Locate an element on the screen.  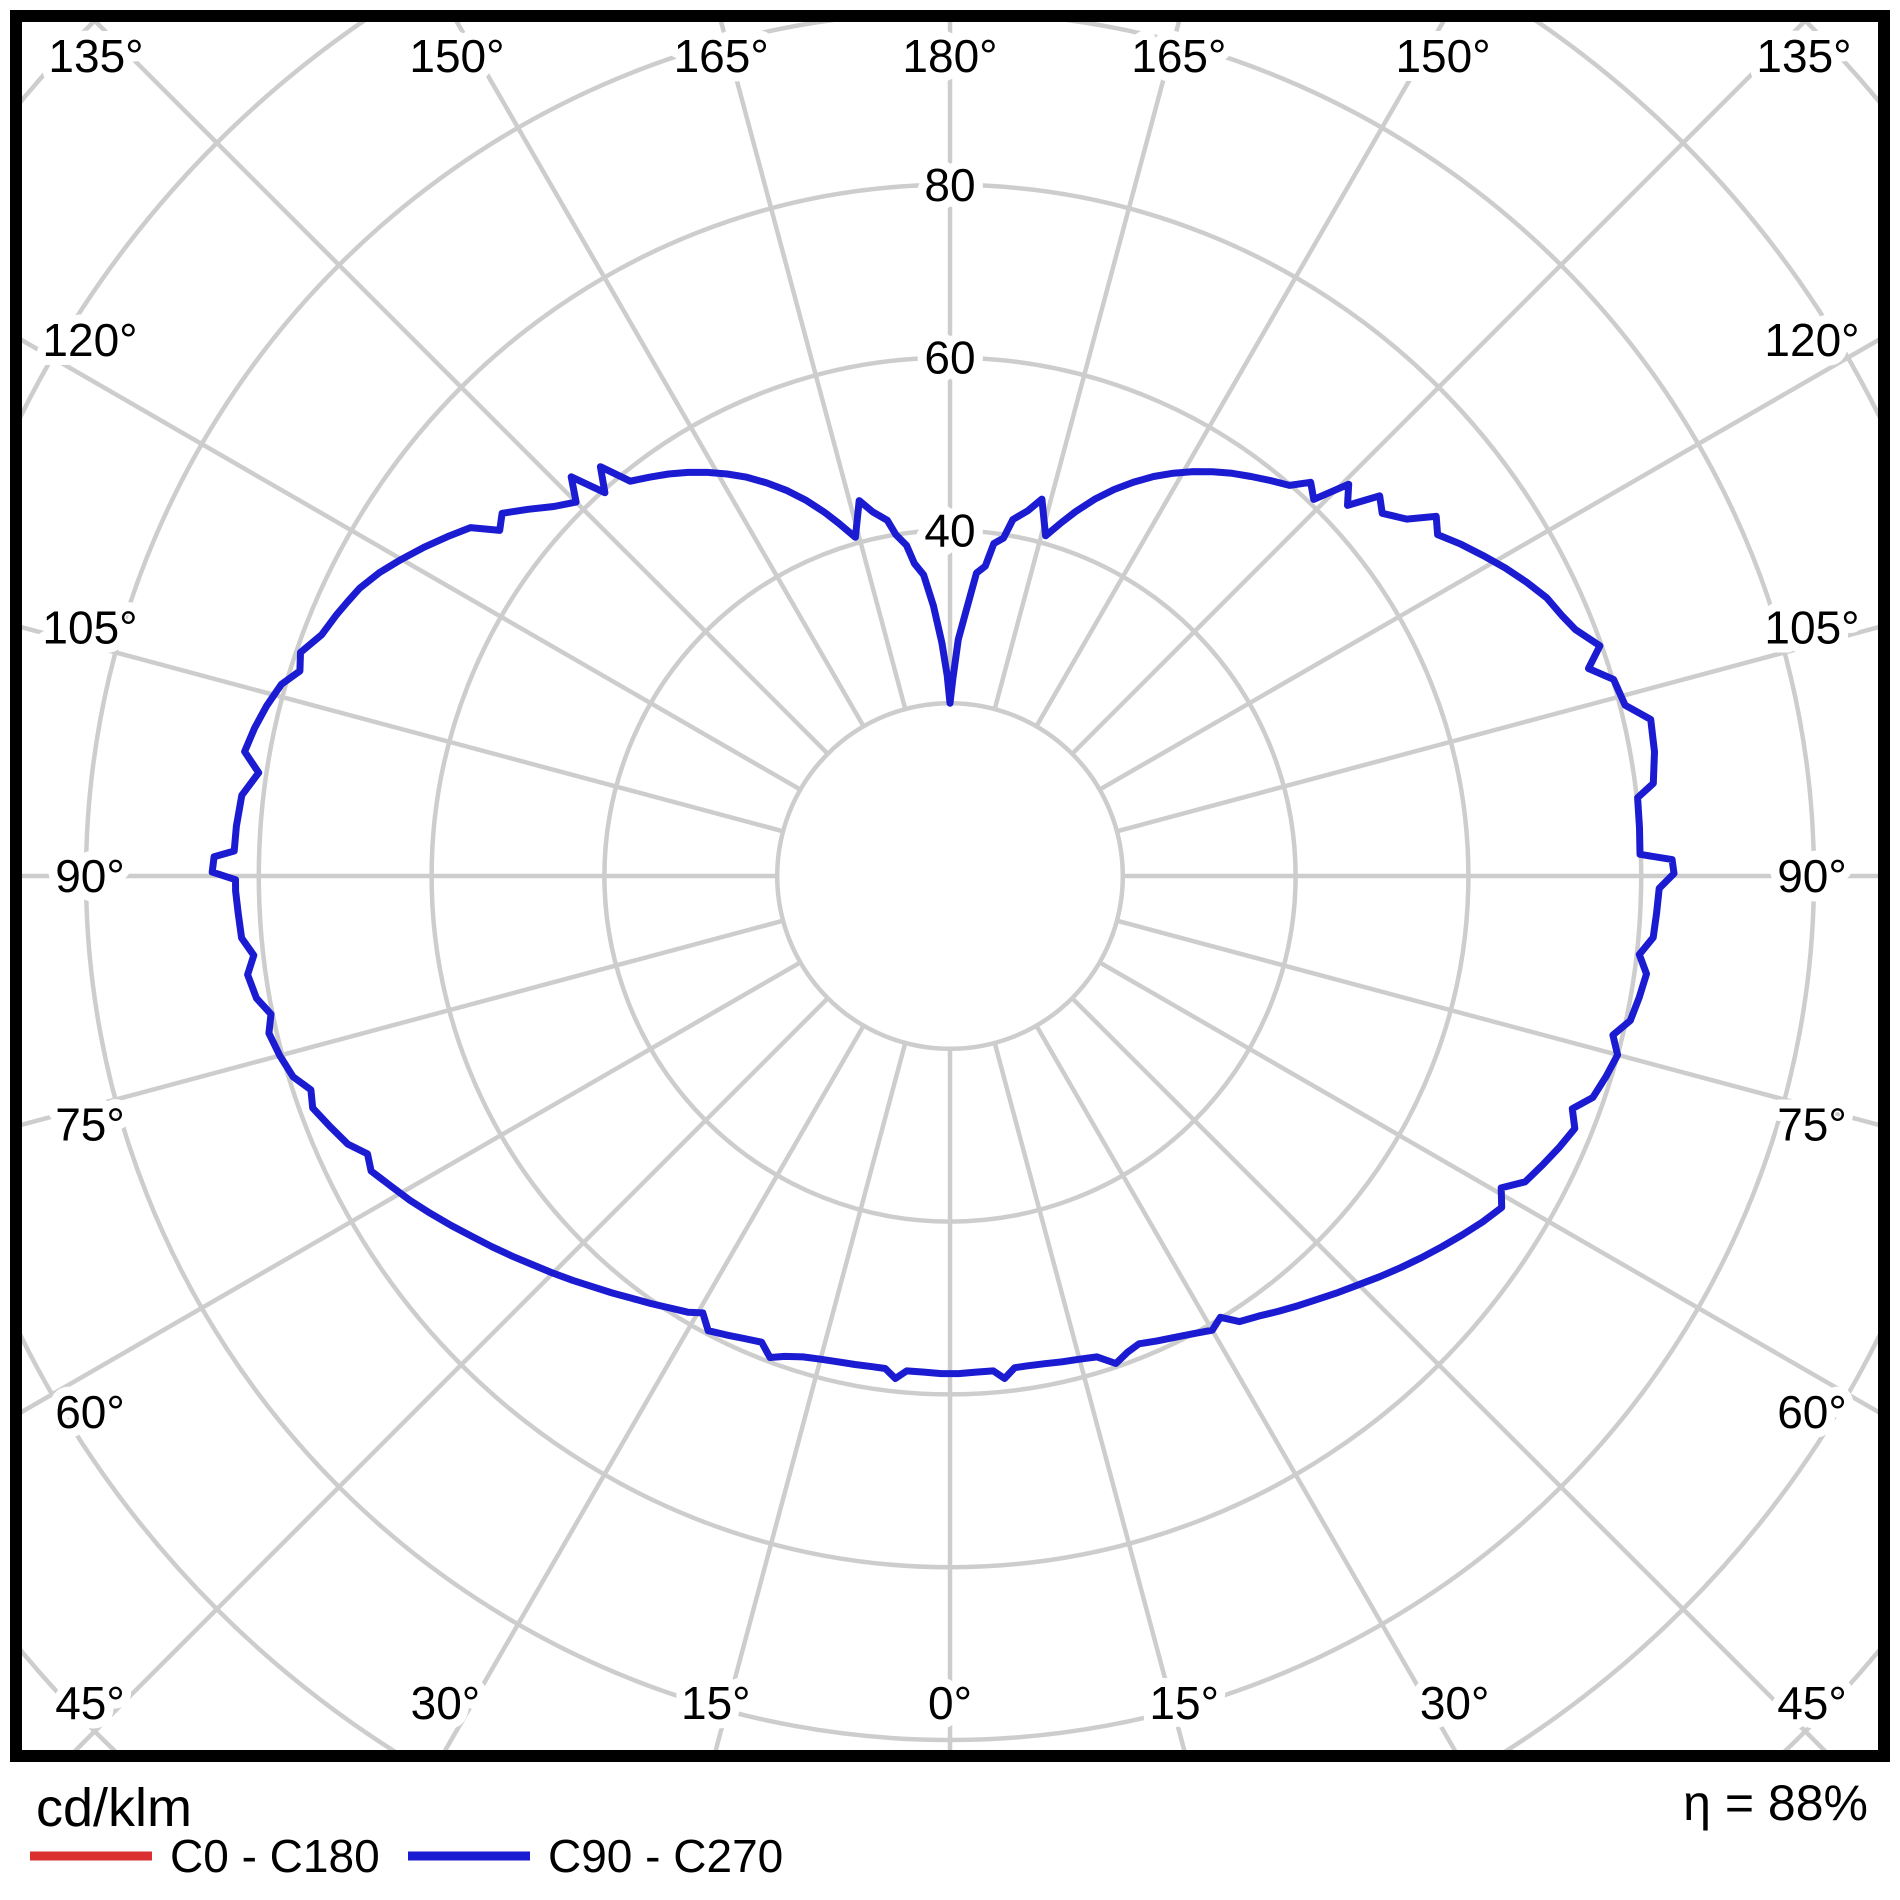
legend-label-c0-c180: C0 - C180 is located at coordinates (275, 1856).